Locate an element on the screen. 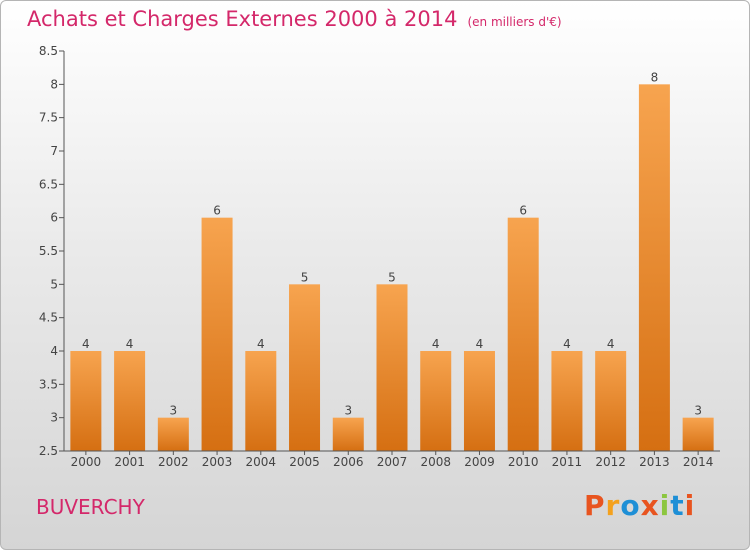 This screenshot has height=550, width=750. brand-letter: o is located at coordinates (630, 505).